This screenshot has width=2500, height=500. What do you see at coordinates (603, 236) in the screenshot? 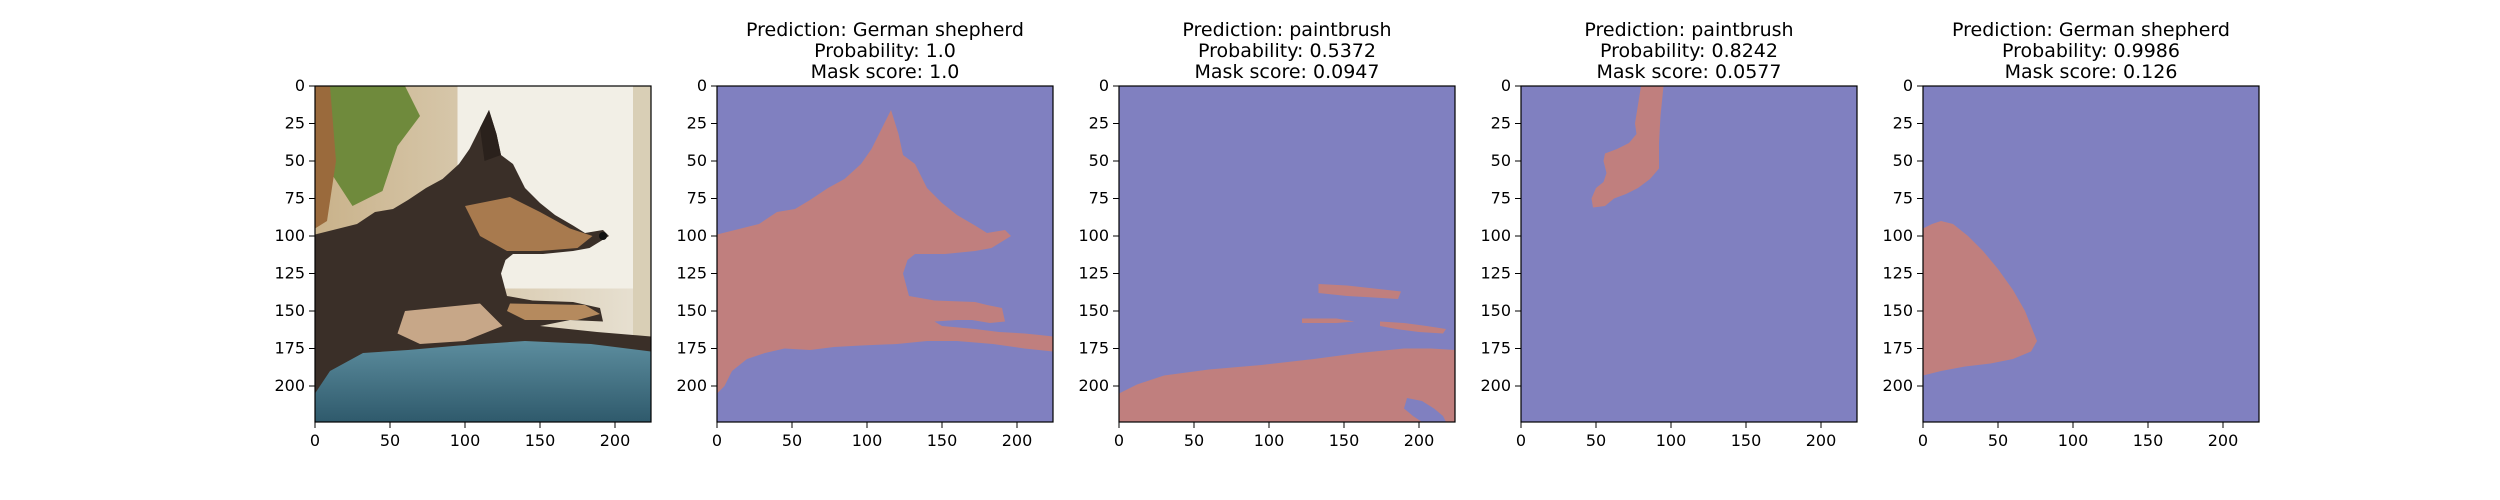
I see `photo-dog-nose` at bounding box center [603, 236].